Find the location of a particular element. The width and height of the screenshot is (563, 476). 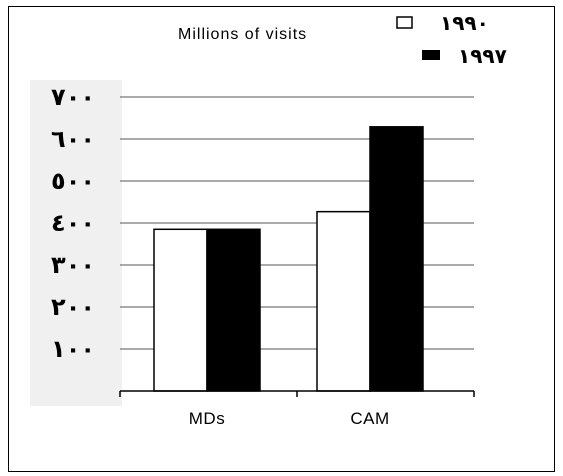

legend-swatch-1997 is located at coordinates (431, 55).